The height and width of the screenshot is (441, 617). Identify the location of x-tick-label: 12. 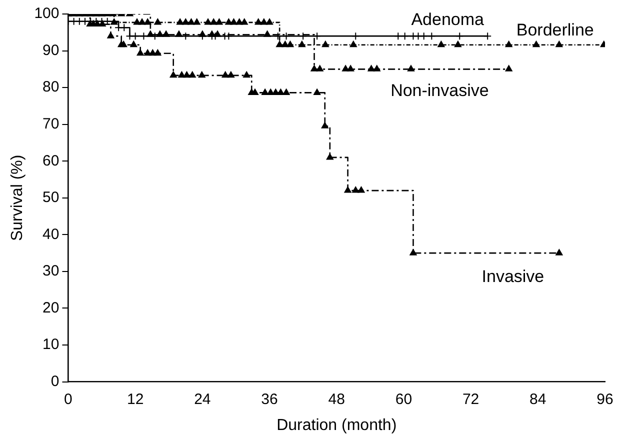
(135, 399).